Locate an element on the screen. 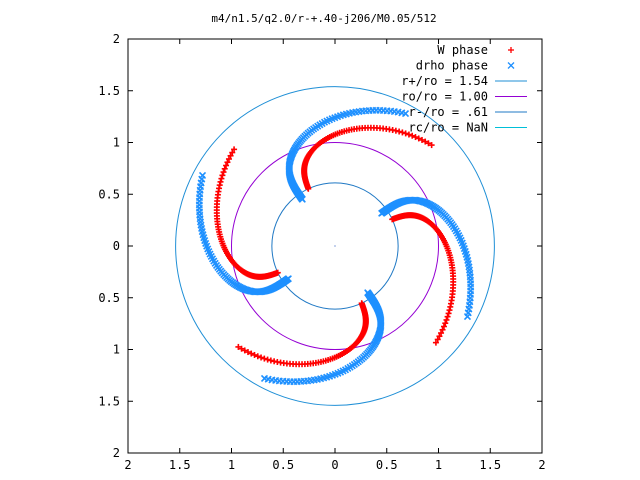  legend-label: W phase is located at coordinates (462, 50).